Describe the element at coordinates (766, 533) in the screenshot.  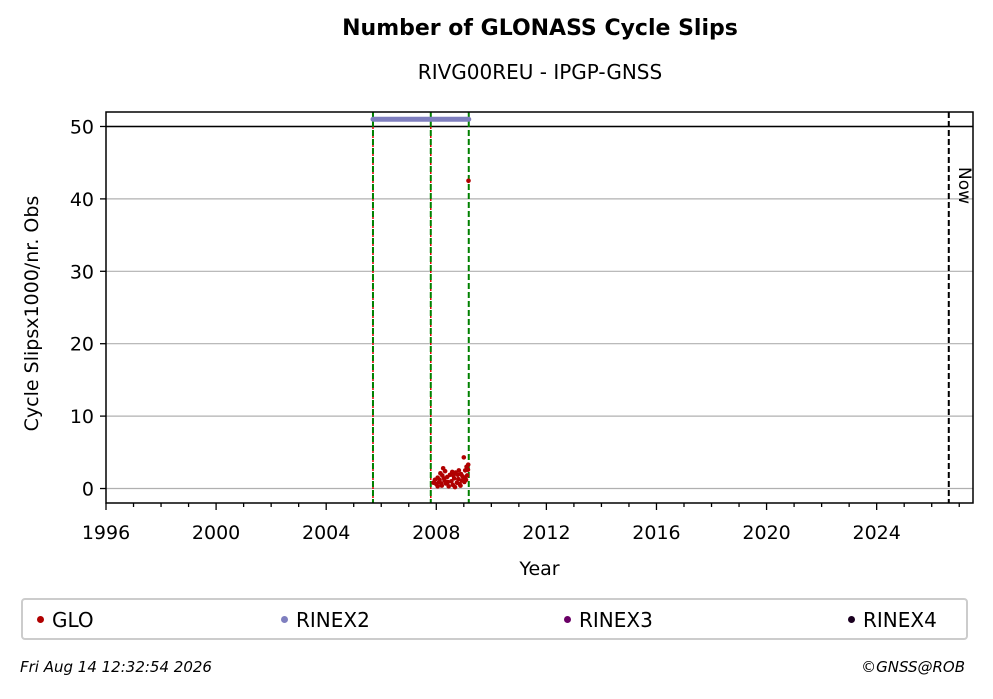
I see `x-tick-label: 2020` at that location.